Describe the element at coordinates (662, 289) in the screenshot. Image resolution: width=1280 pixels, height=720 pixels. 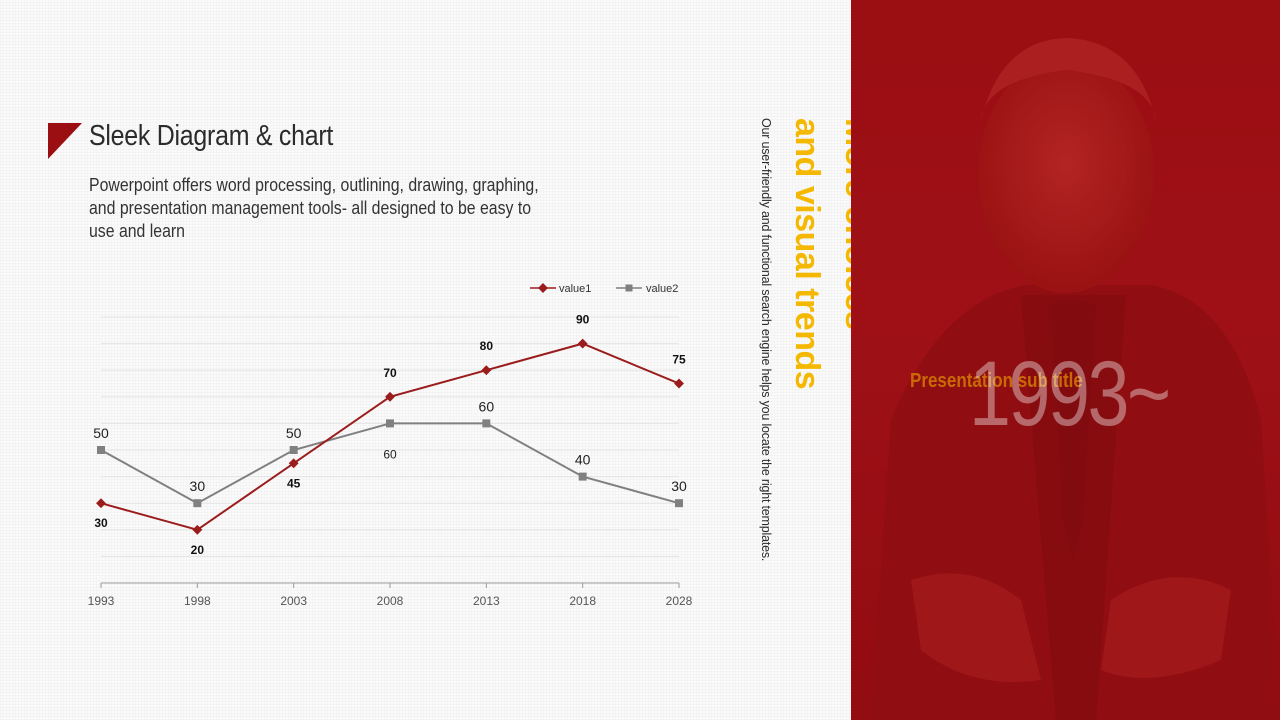
I see `legend-label-value2: value2` at that location.